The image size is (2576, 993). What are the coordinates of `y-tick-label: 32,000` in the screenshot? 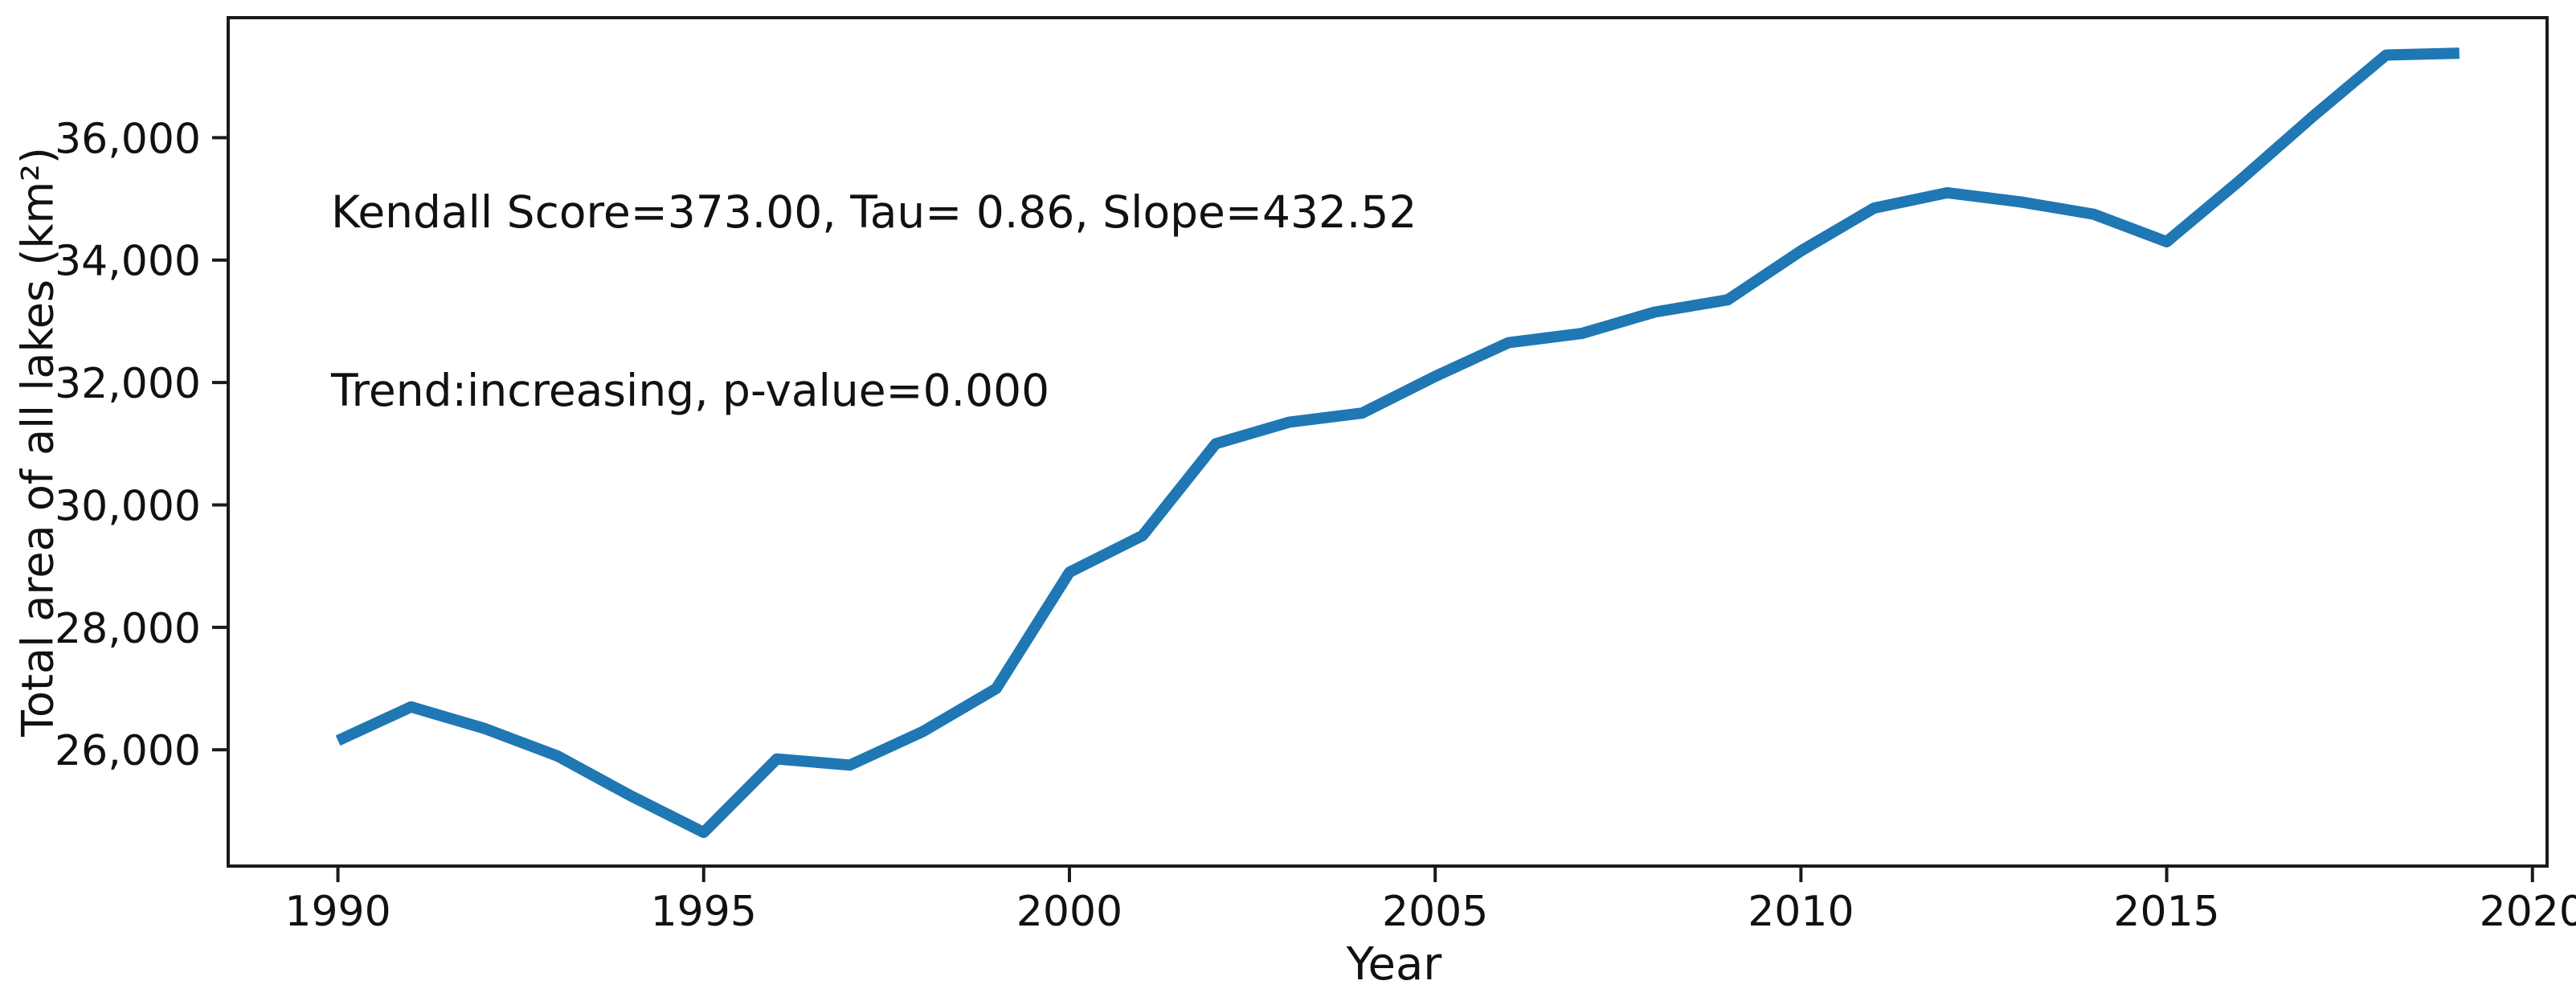 It's located at (128, 384).